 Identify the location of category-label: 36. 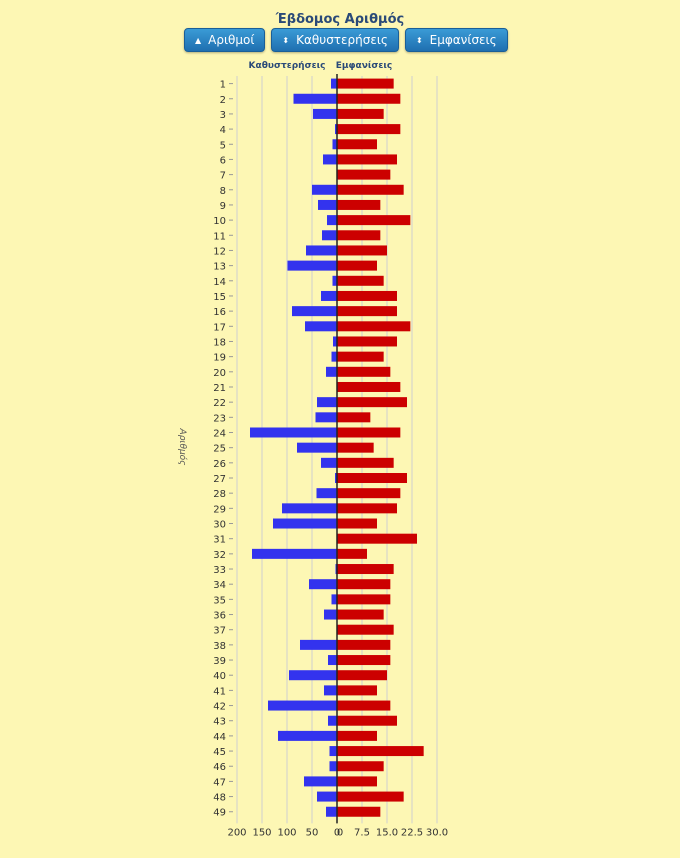
(219, 616).